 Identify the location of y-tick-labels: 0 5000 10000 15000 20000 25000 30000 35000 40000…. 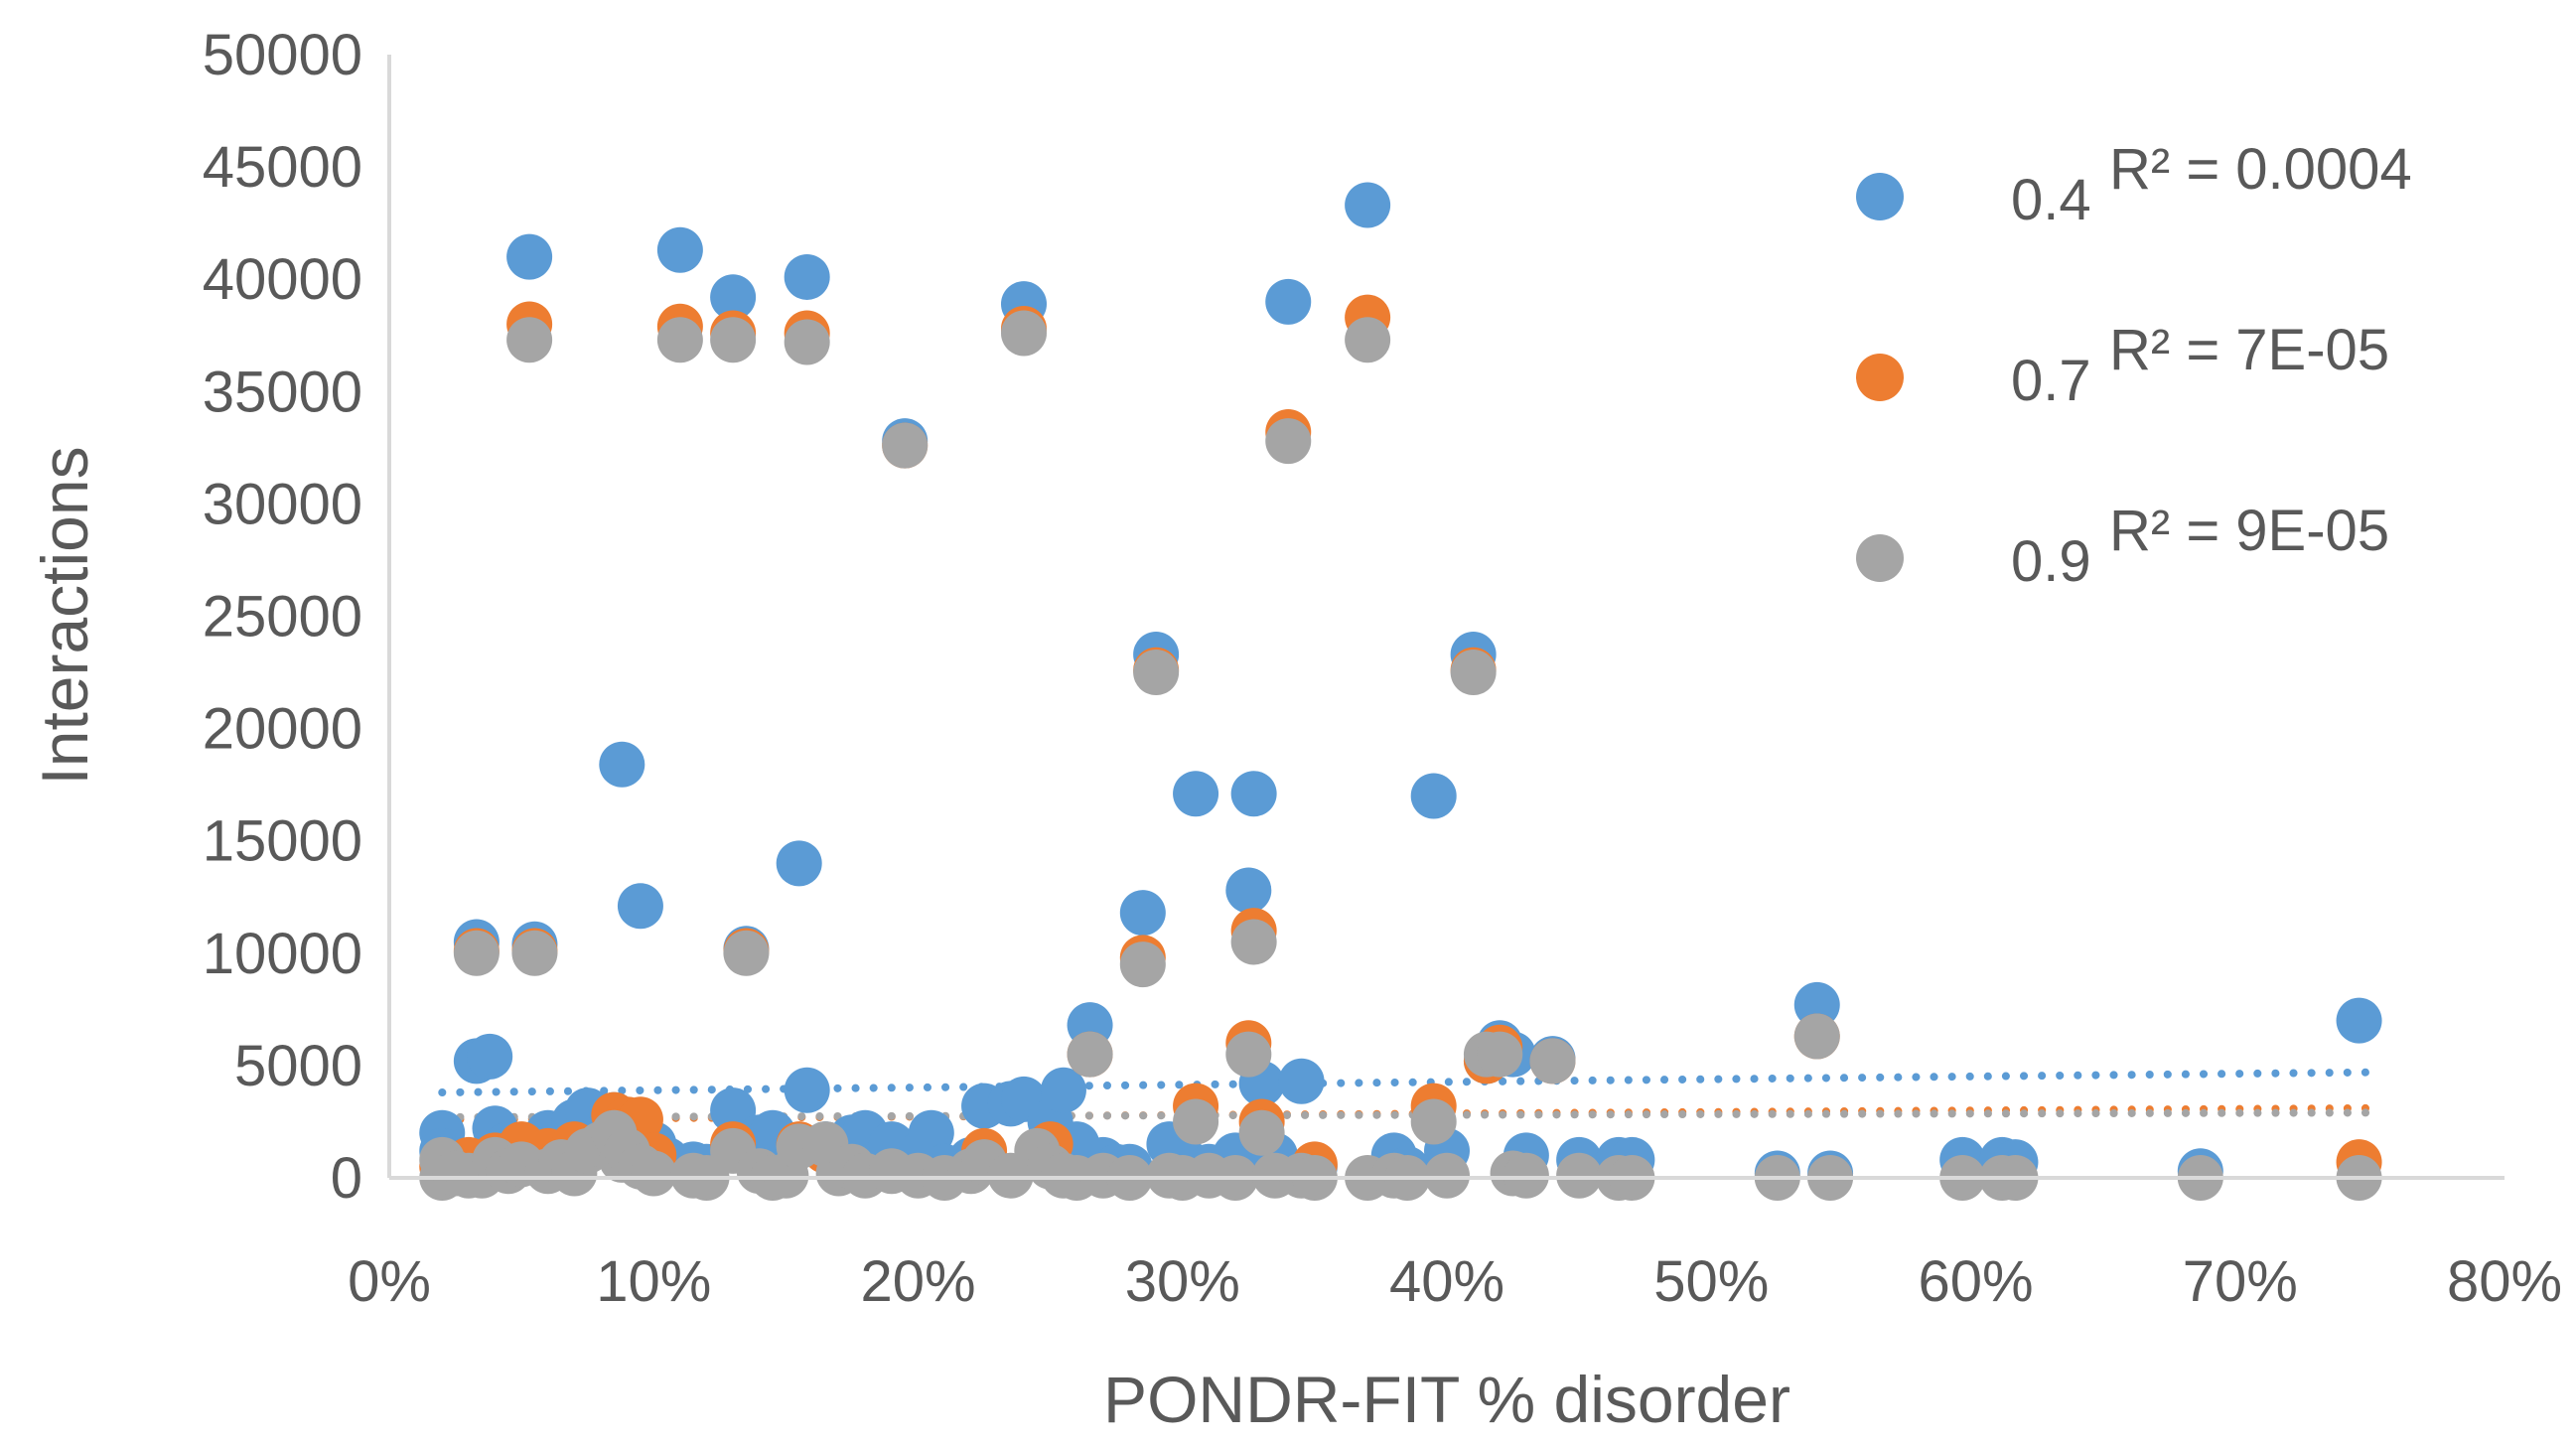
(282, 617).